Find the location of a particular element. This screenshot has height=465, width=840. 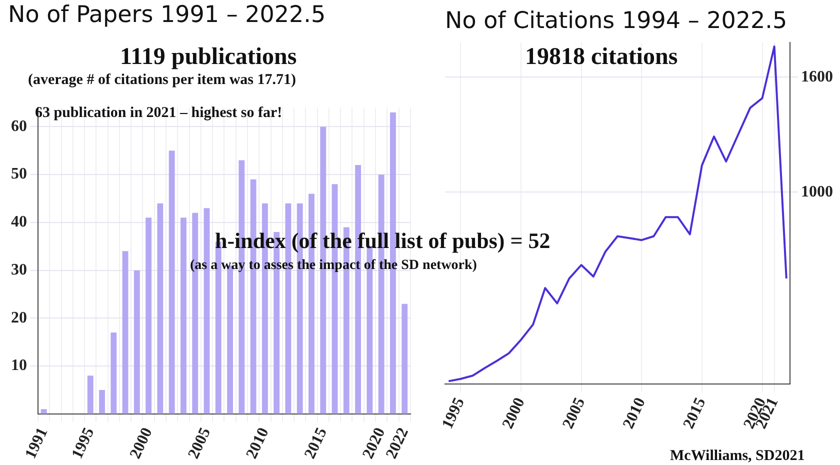

y-tick-label: 30 is located at coordinates (19, 269).